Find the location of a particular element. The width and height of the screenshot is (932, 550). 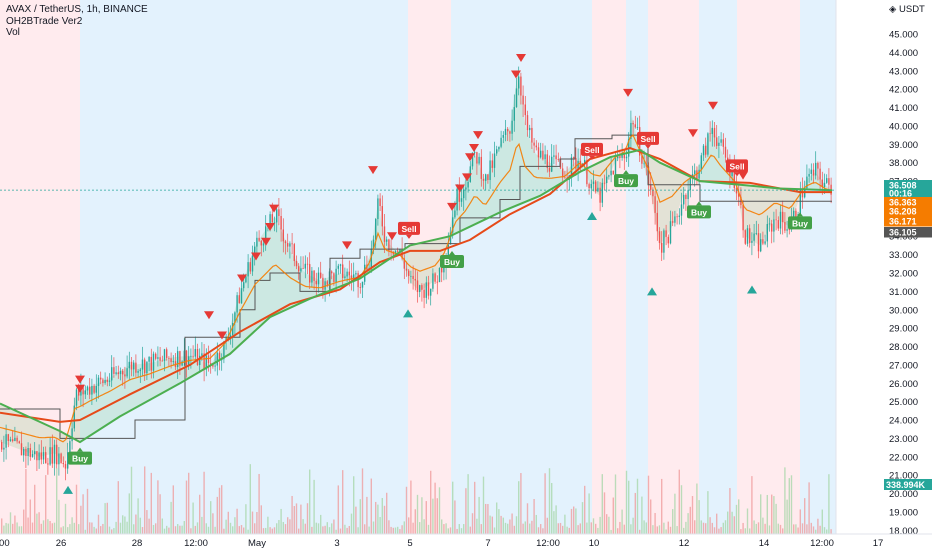

time-tick-label: :00 is located at coordinates (5, 543).